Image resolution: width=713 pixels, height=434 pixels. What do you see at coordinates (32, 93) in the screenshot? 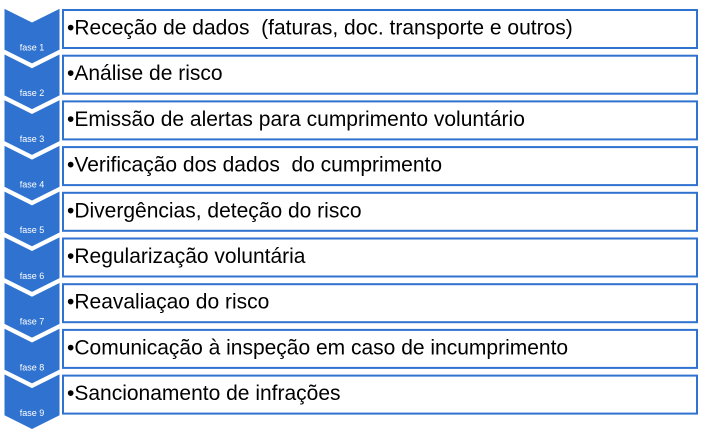
I see `phase-label: fase 2` at bounding box center [32, 93].